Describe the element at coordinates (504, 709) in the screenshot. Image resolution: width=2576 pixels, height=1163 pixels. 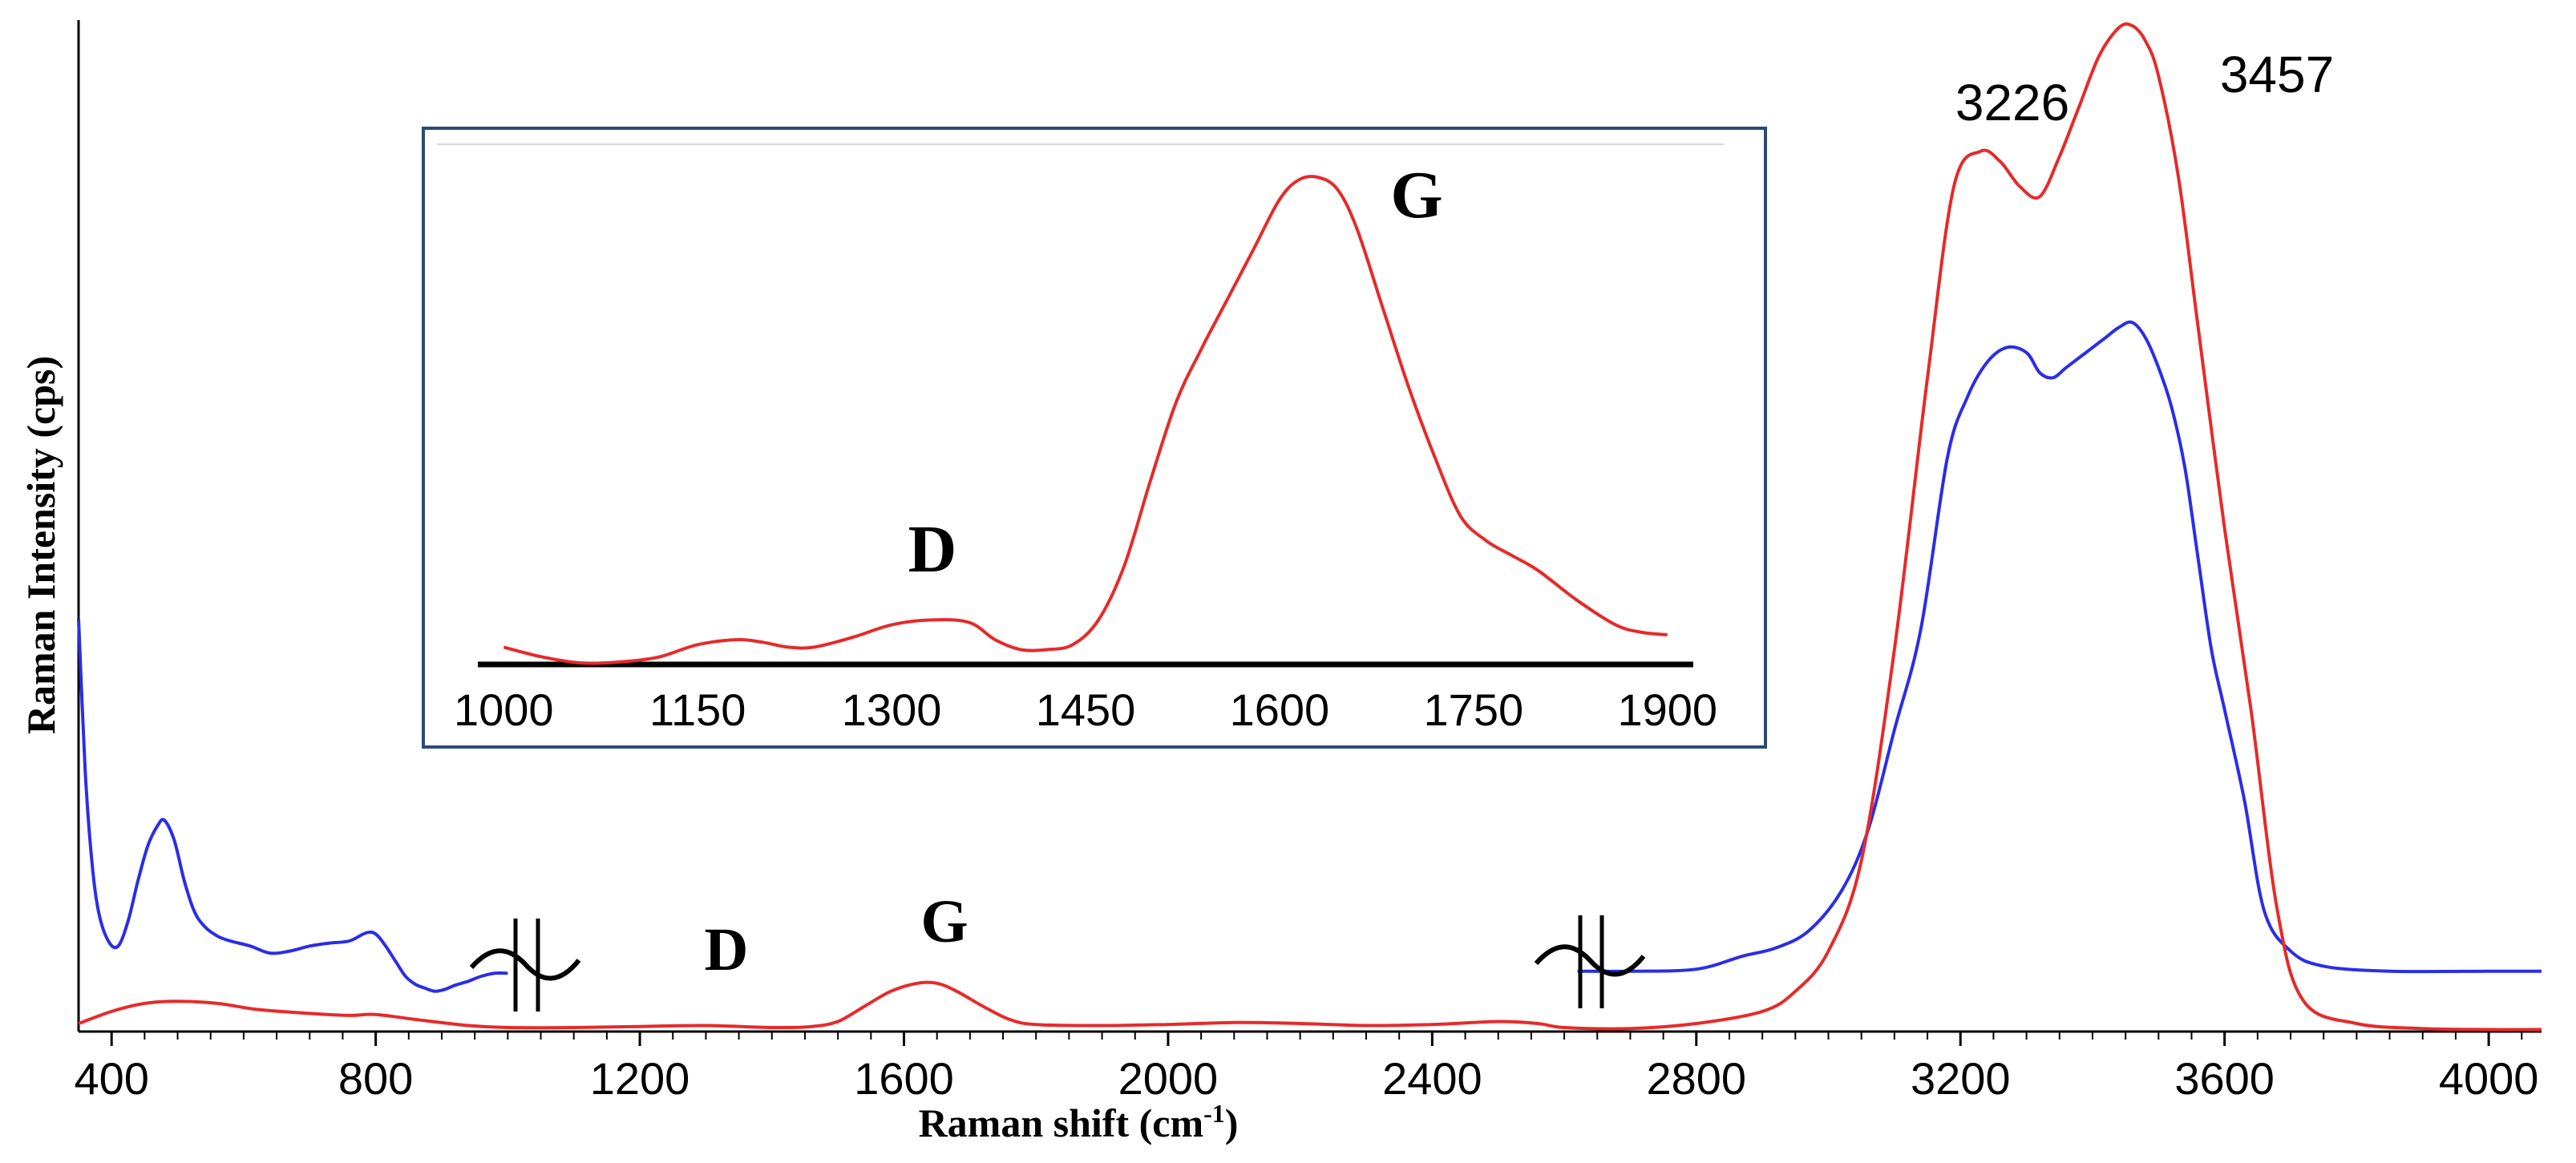
I see `inset-x-tick-label-1000: 1000` at that location.